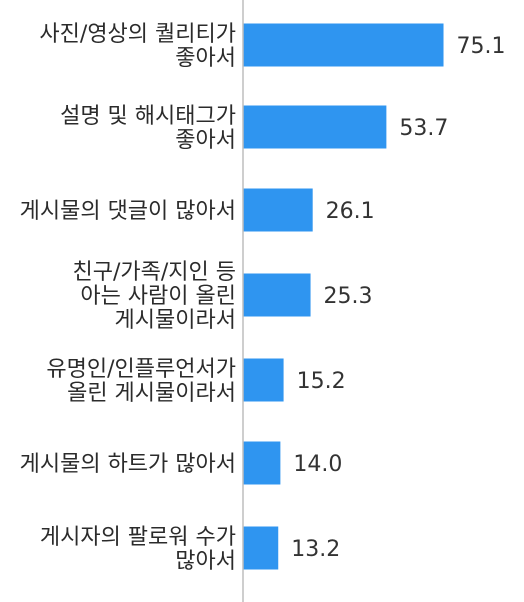 The image size is (524, 602). I want to click on value-label: 75.1, so click(481, 46).